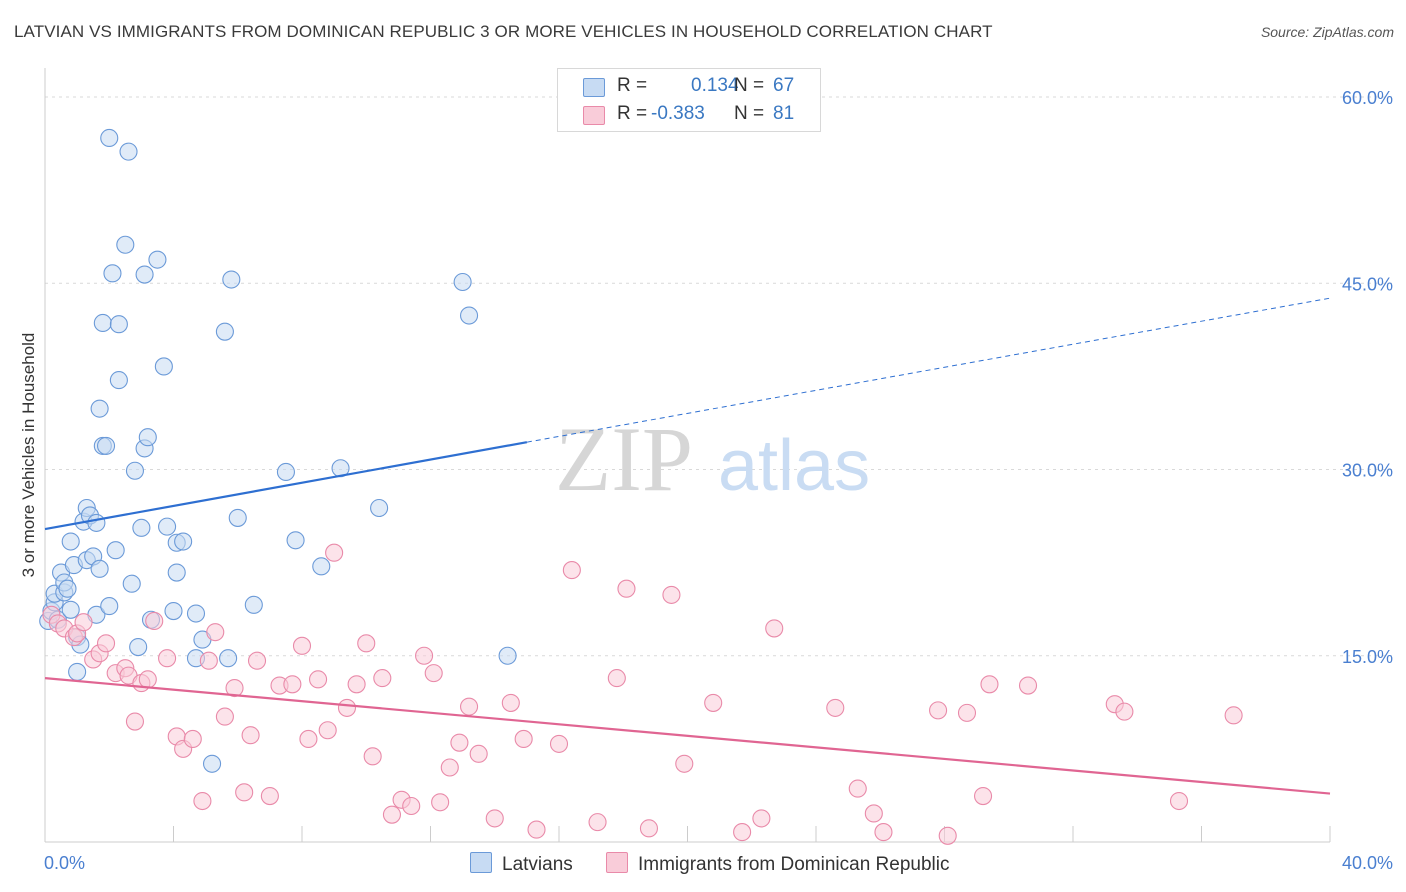 Image resolution: width=1406 pixels, height=892 pixels. Describe the element at coordinates (1367, 471) in the screenshot. I see `y-tick-label: 30.0%` at that location.